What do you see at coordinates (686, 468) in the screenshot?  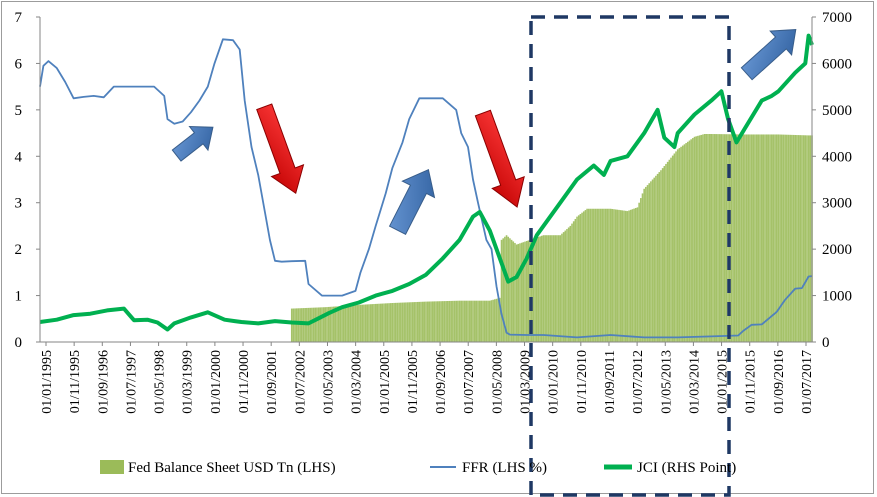 I see `legend-label-jci: JCI (RHS Point)` at bounding box center [686, 468].